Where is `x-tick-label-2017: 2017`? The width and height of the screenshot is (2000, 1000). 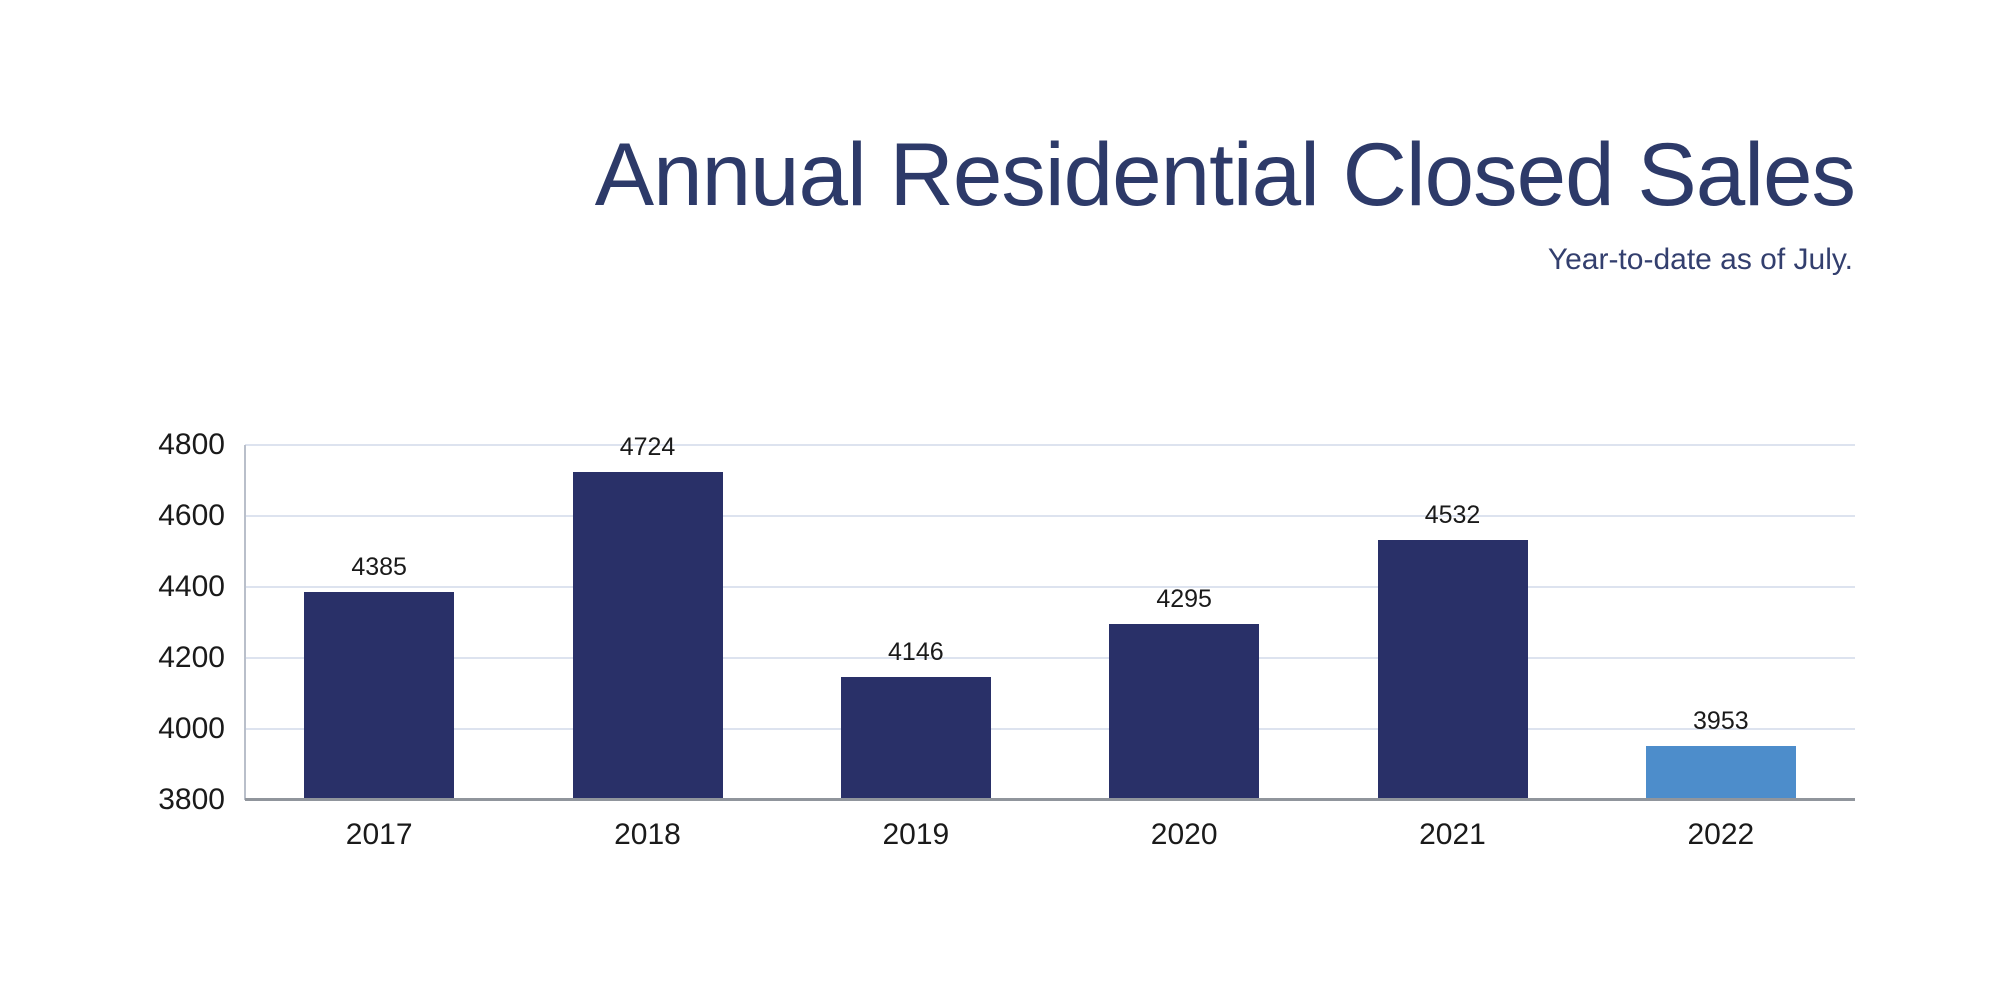 x-tick-label-2017: 2017 is located at coordinates (379, 834).